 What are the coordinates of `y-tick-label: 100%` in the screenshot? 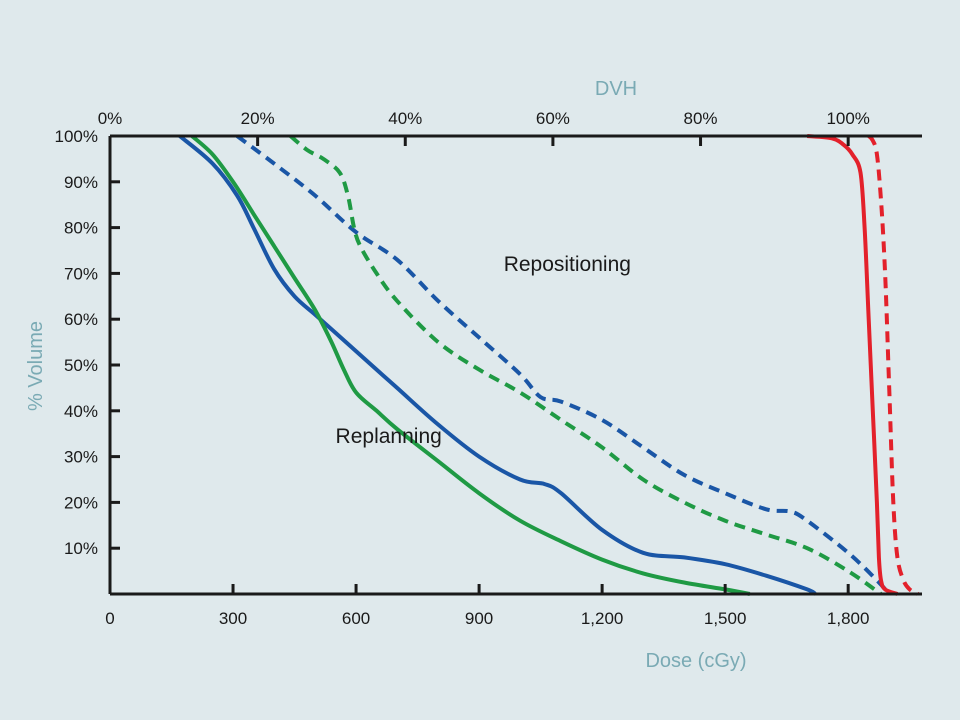 It's located at (76, 136).